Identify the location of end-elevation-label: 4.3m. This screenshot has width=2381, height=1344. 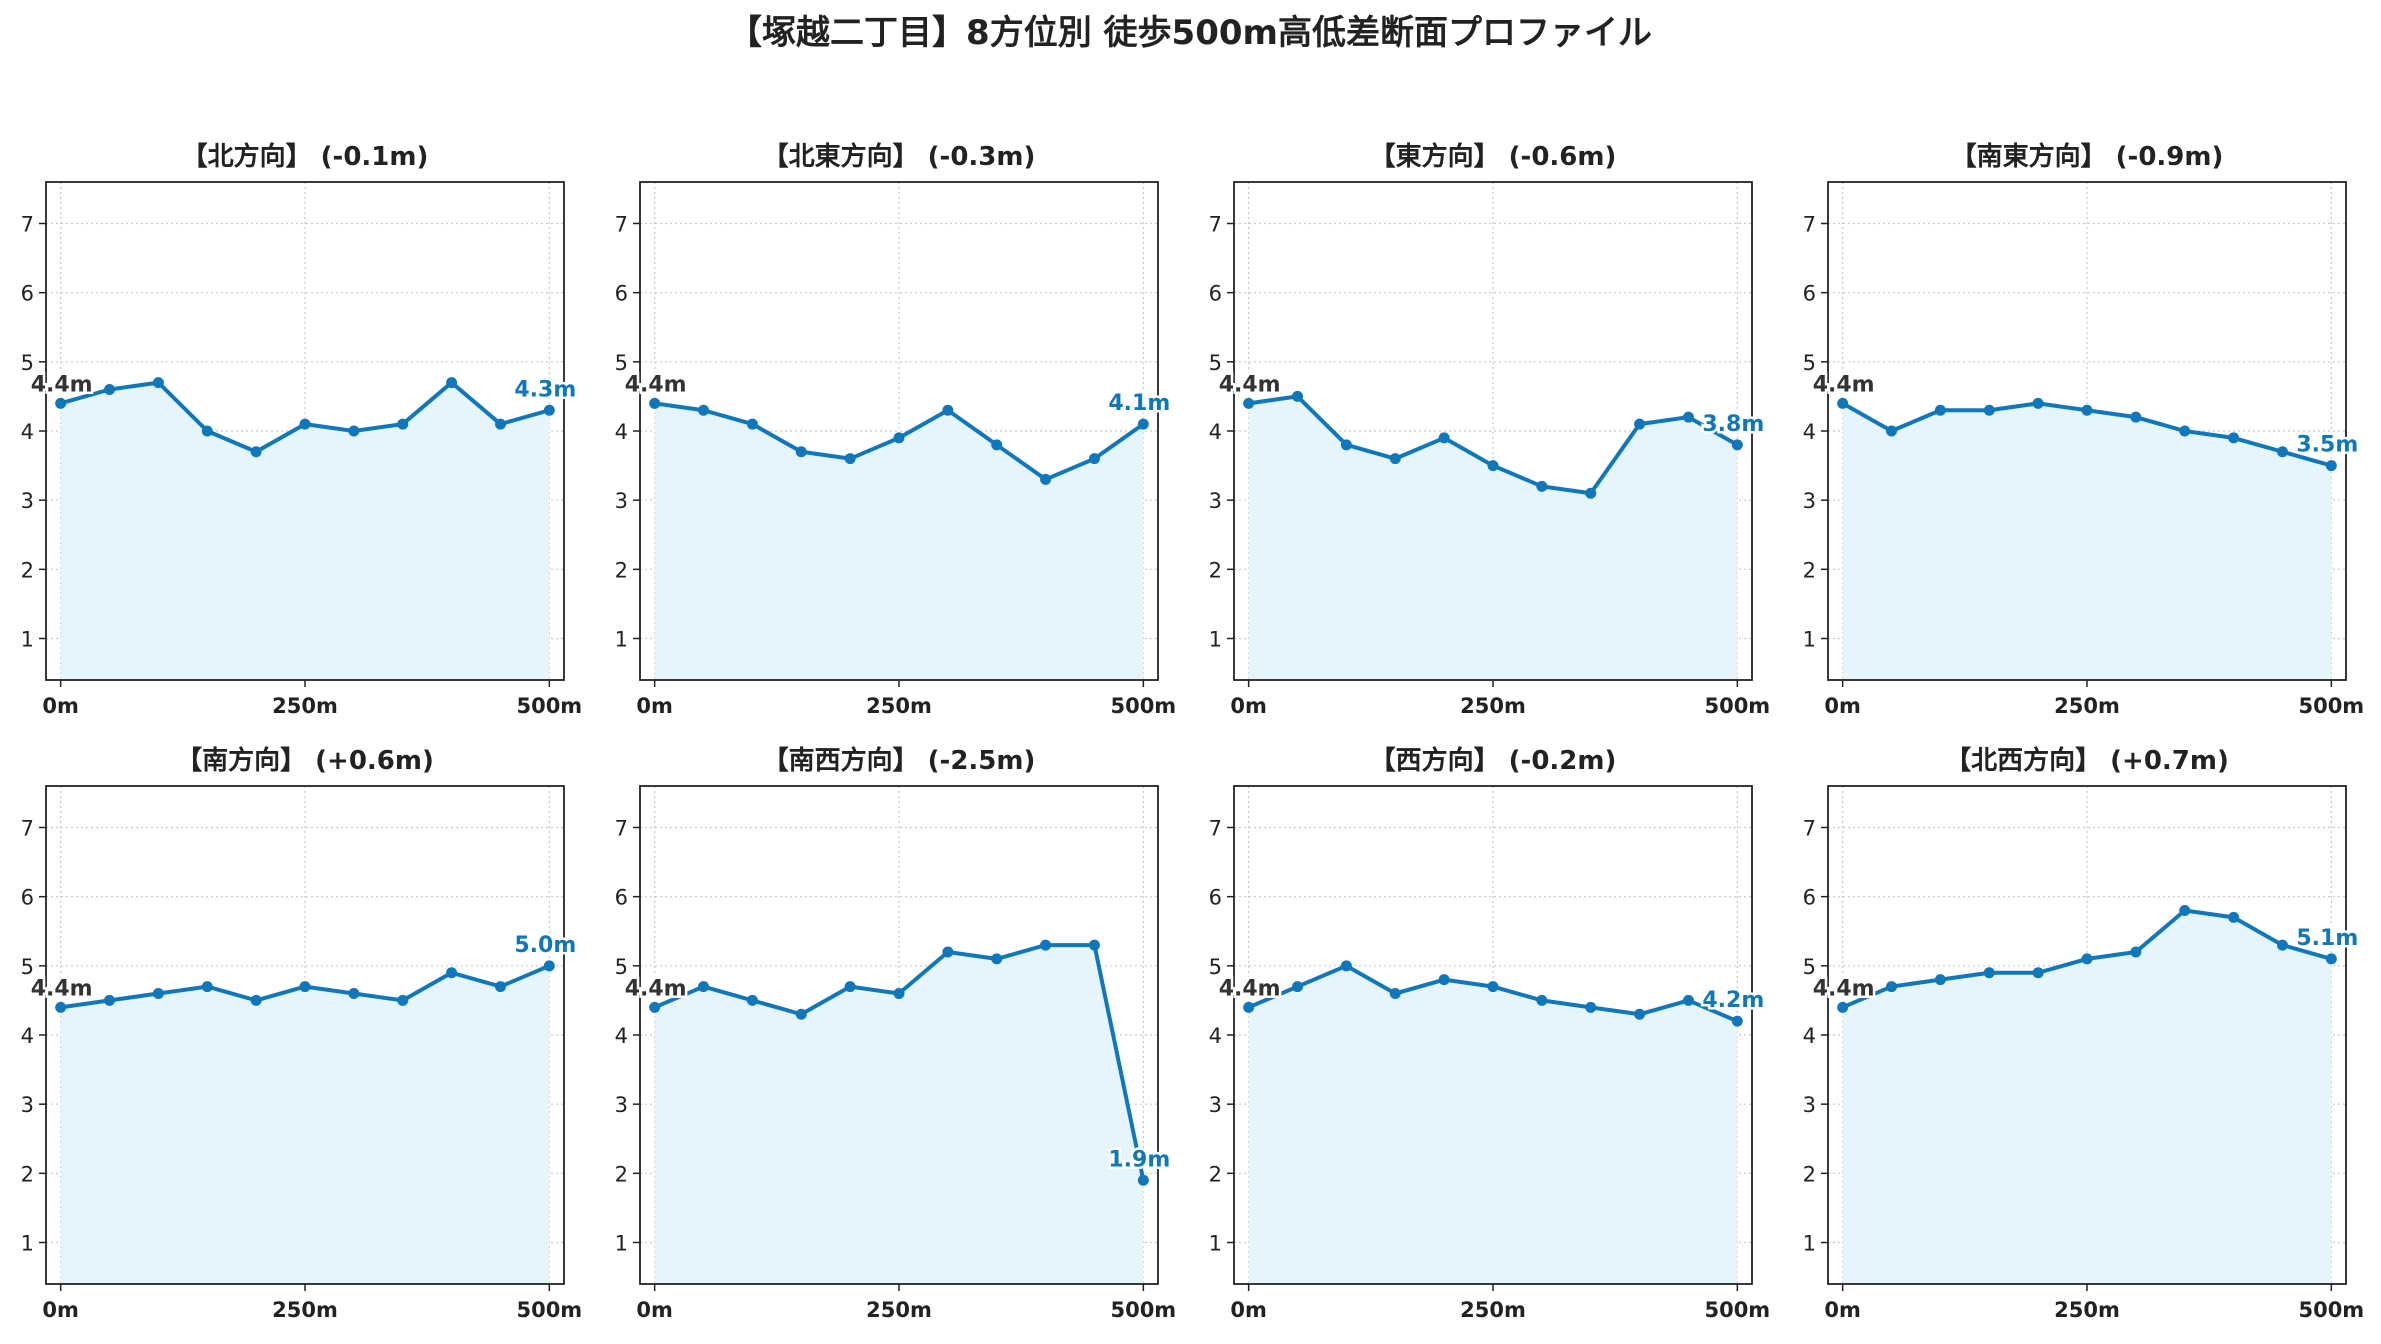
(545, 389).